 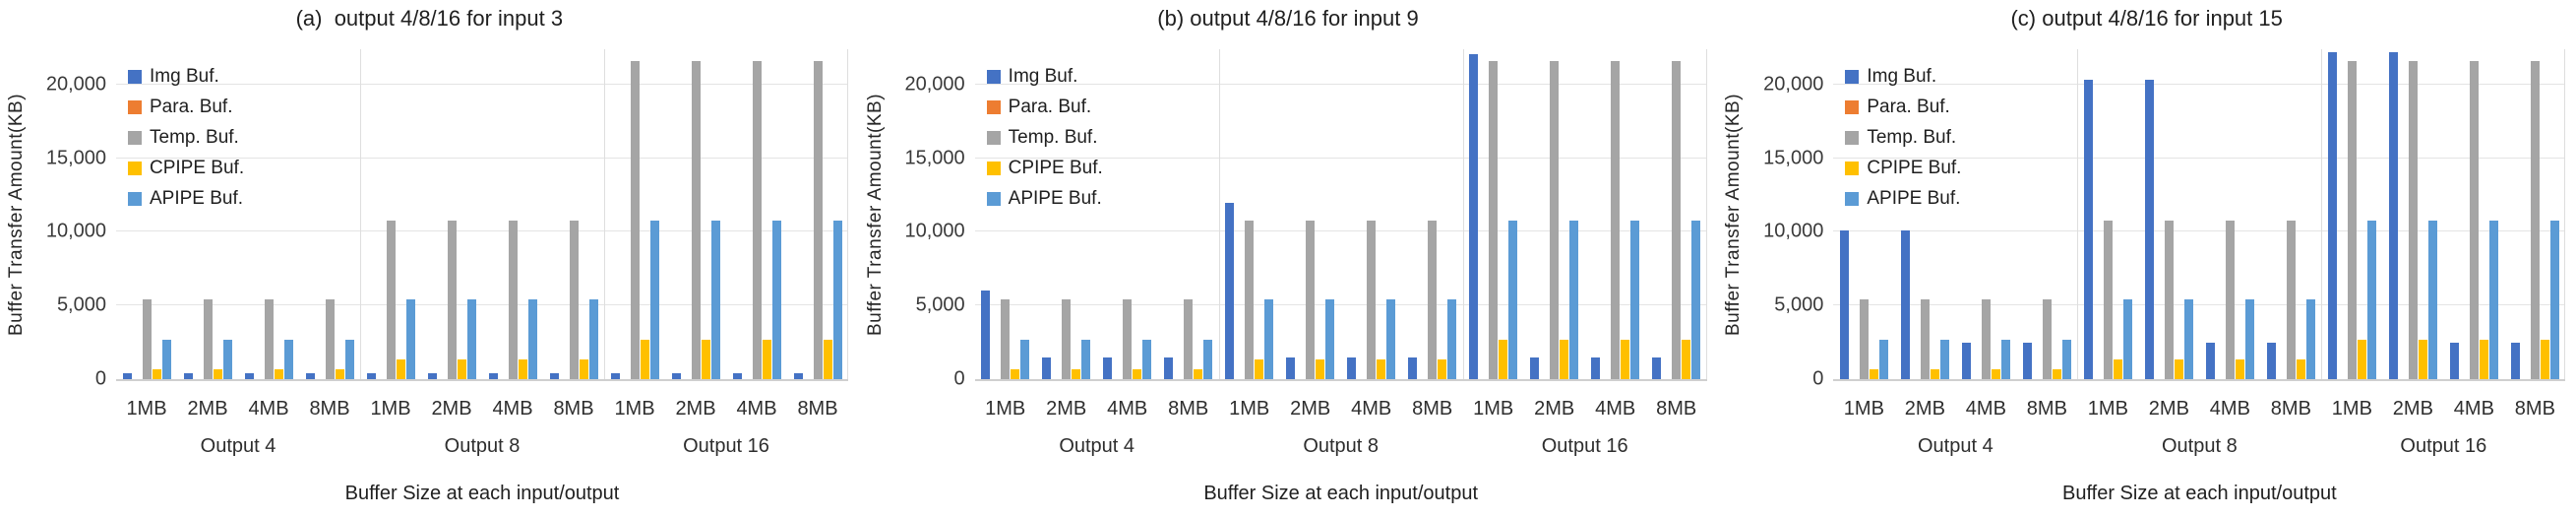 I want to click on y-tick-label: 15,000, so click(x=75, y=158).